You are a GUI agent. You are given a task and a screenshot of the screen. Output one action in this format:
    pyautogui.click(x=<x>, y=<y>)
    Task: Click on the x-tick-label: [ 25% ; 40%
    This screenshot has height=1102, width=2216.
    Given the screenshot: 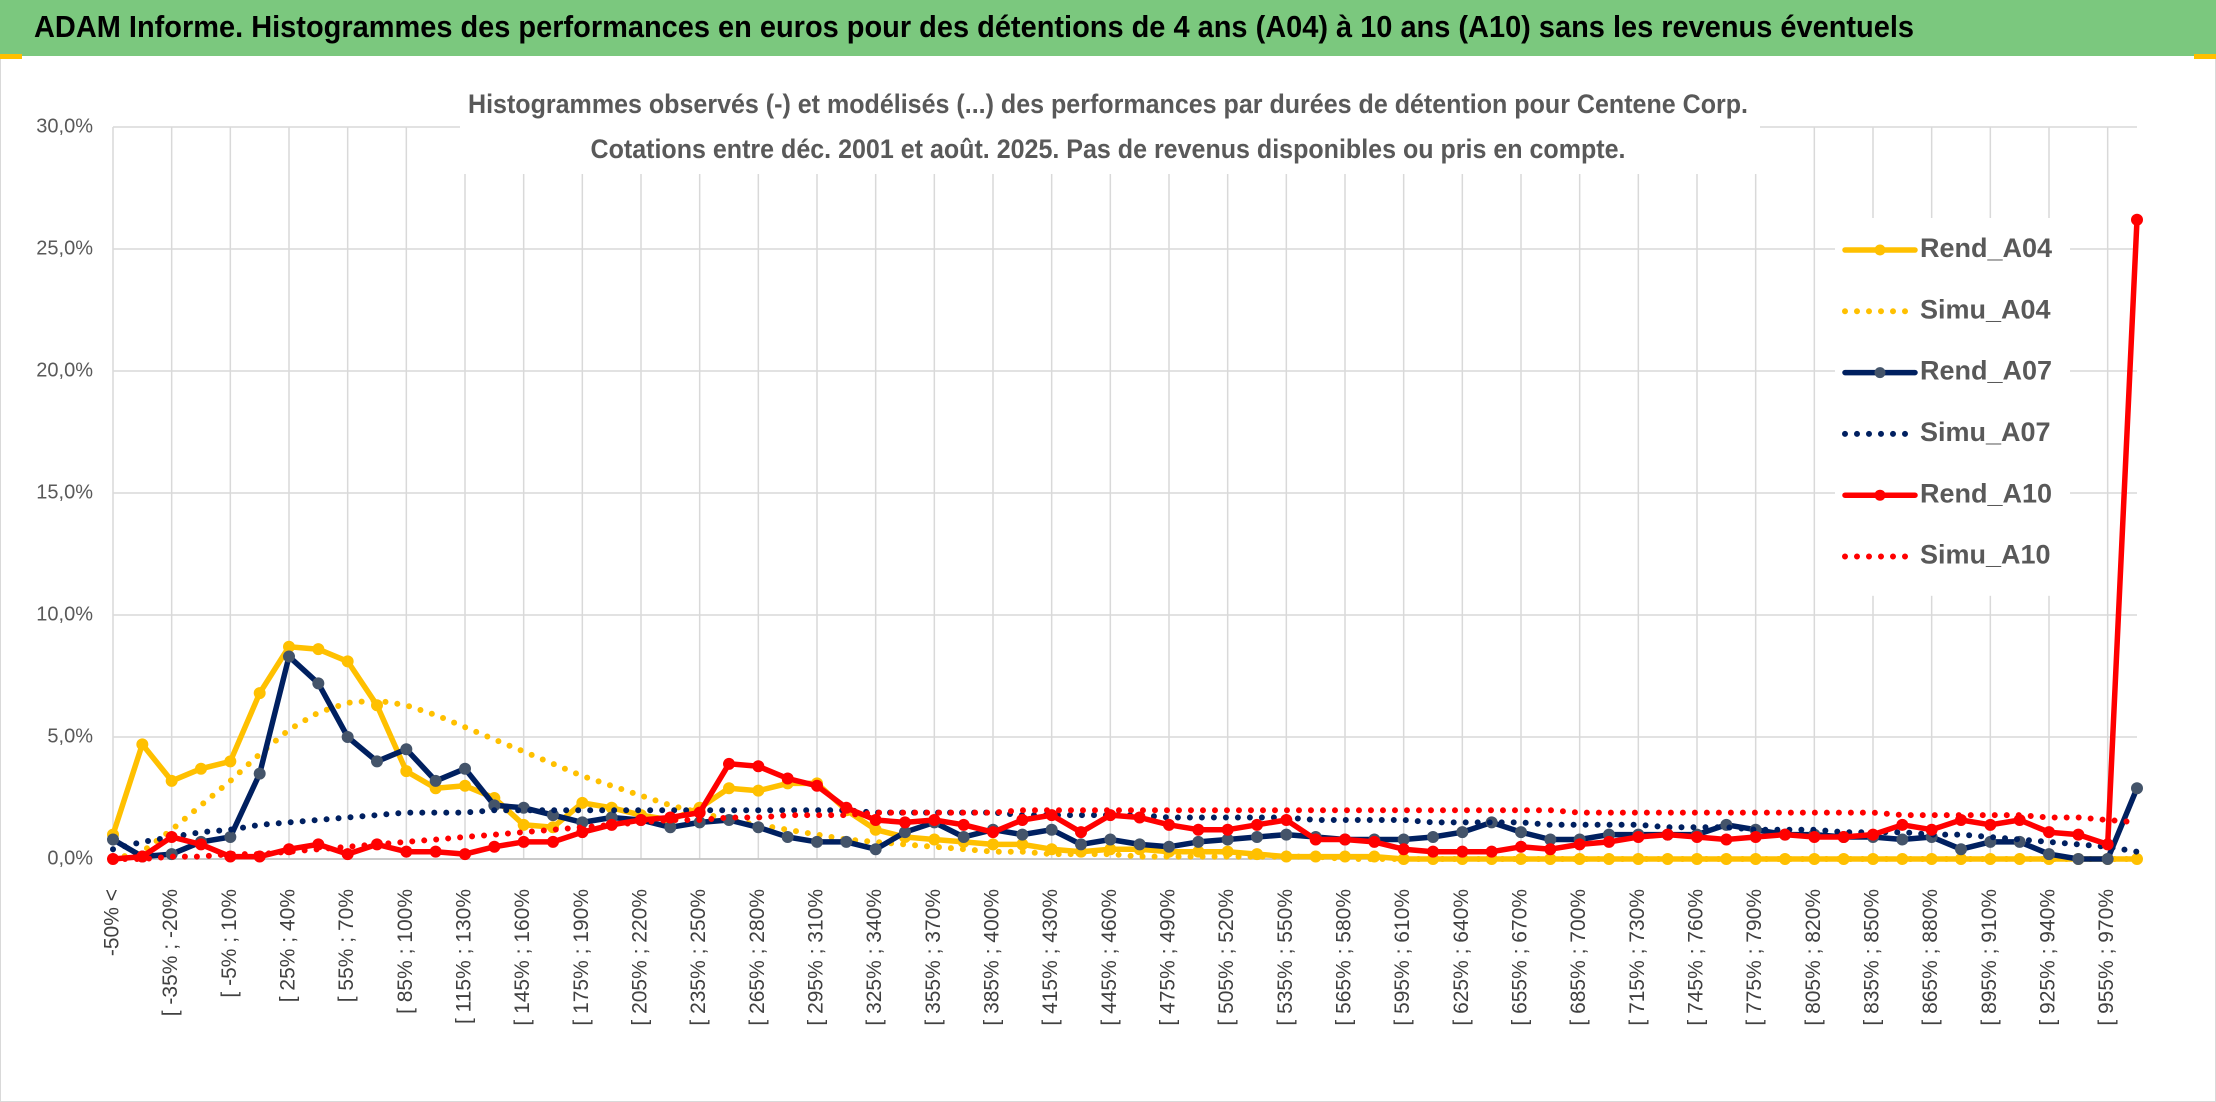 What is the action you would take?
    pyautogui.click(x=288, y=945)
    